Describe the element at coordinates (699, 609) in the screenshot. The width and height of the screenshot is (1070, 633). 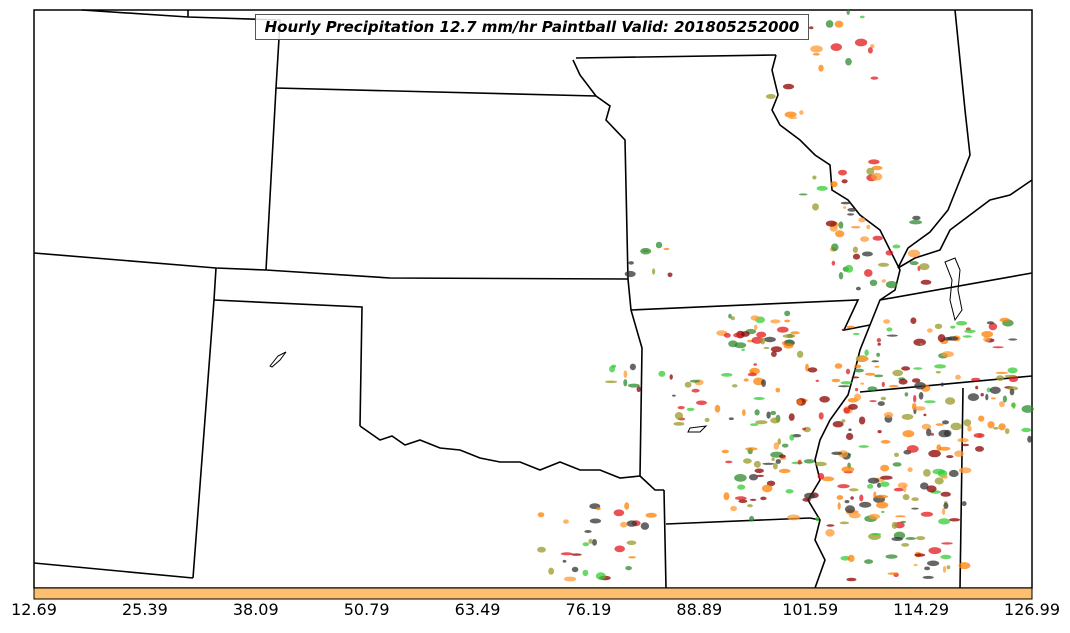
I see `colorbar-tick-label: 88.89` at that location.